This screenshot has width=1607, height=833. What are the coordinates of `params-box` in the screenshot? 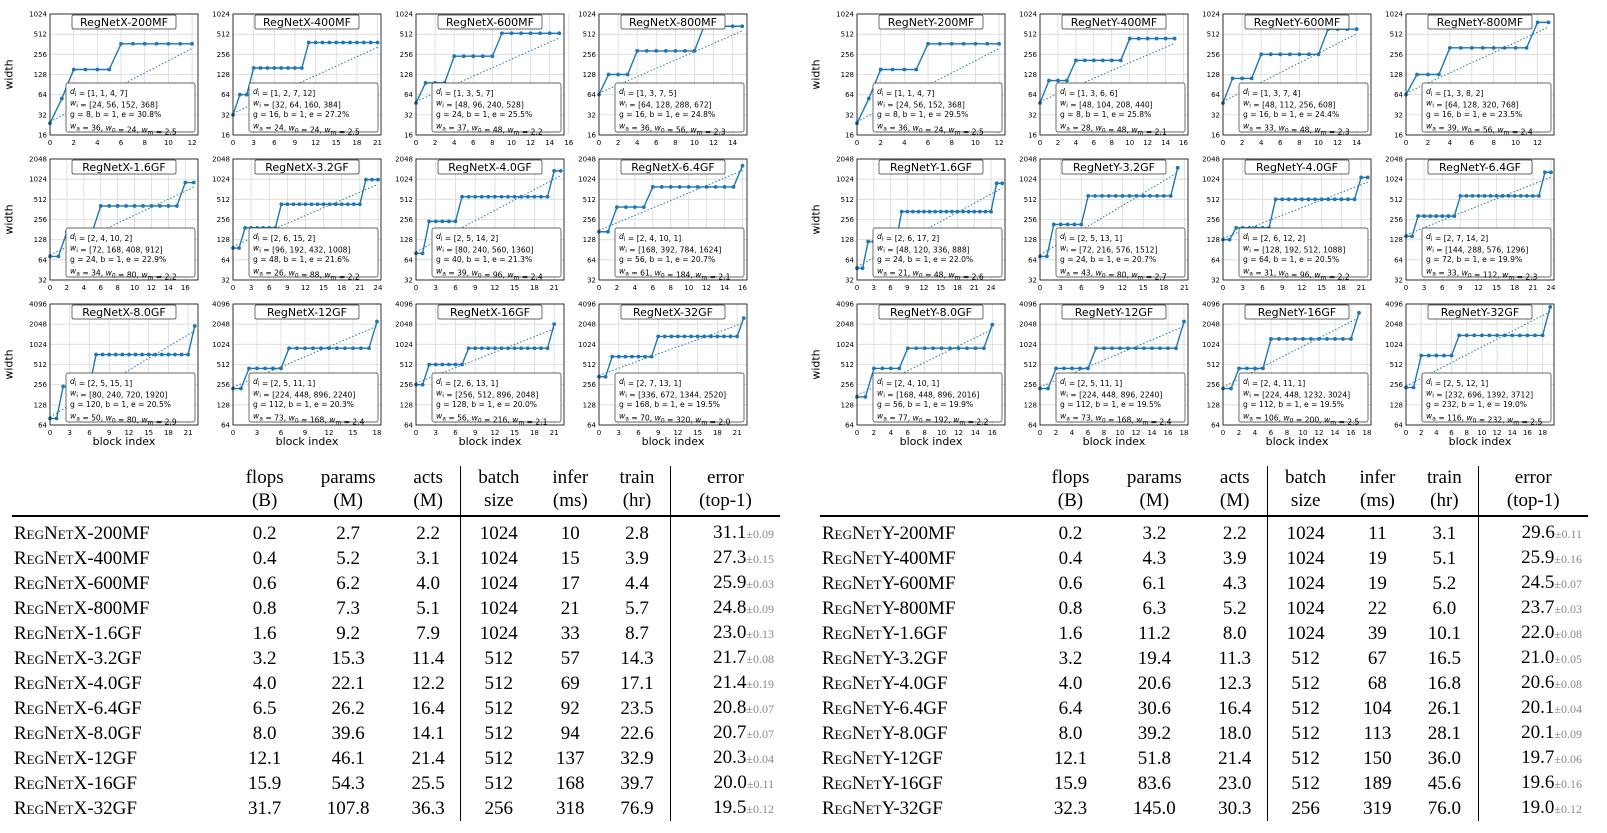 It's located at (130, 397).